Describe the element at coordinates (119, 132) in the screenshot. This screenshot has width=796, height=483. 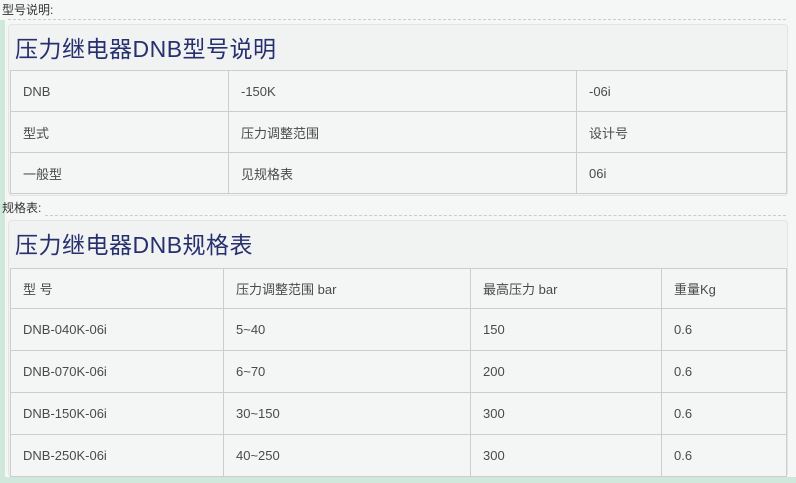
I see `table-cell: 型式` at that location.